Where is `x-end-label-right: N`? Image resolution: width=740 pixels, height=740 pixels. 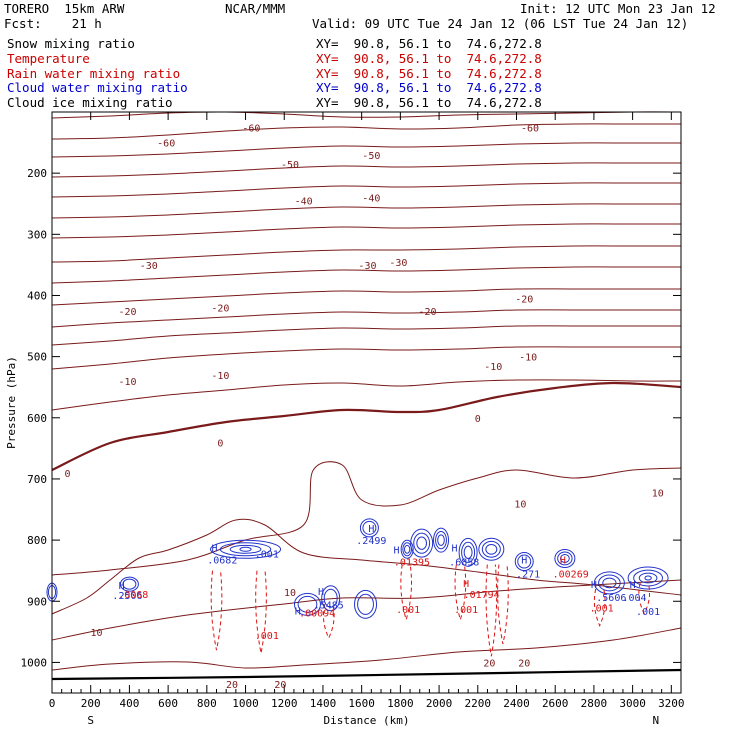 x-end-label-right: N is located at coordinates (656, 720).